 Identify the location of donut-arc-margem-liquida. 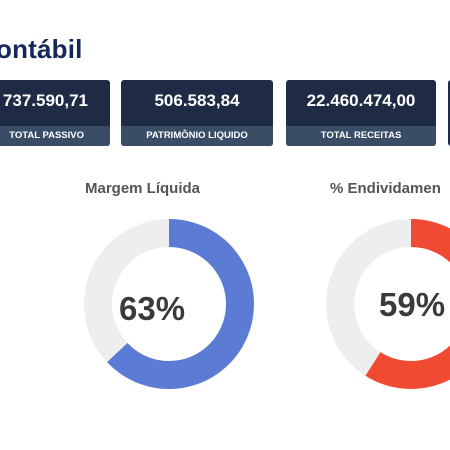
(180, 304).